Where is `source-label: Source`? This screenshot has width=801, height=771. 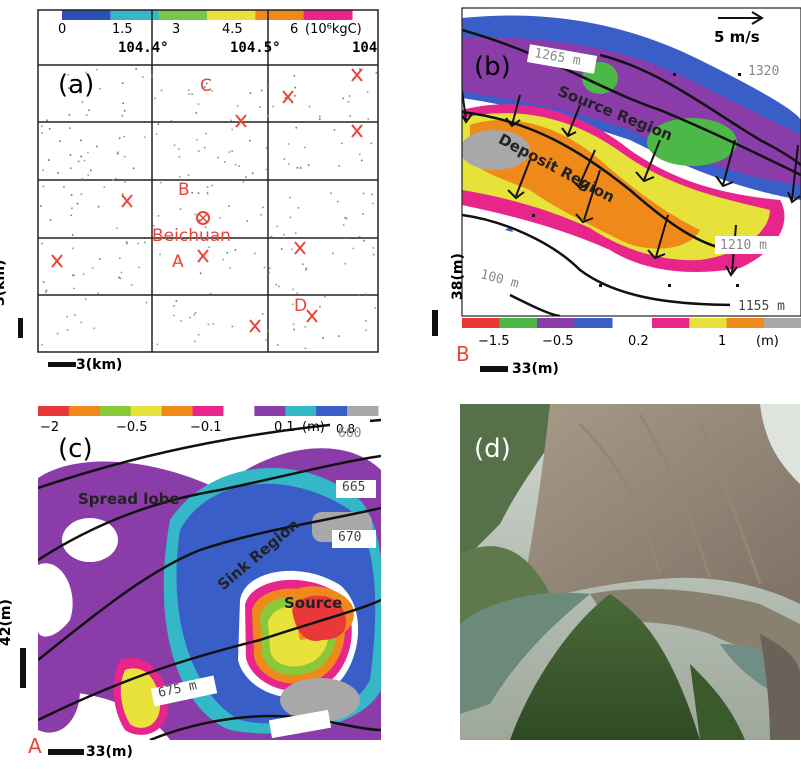
source-label: Source is located at coordinates (313, 603).